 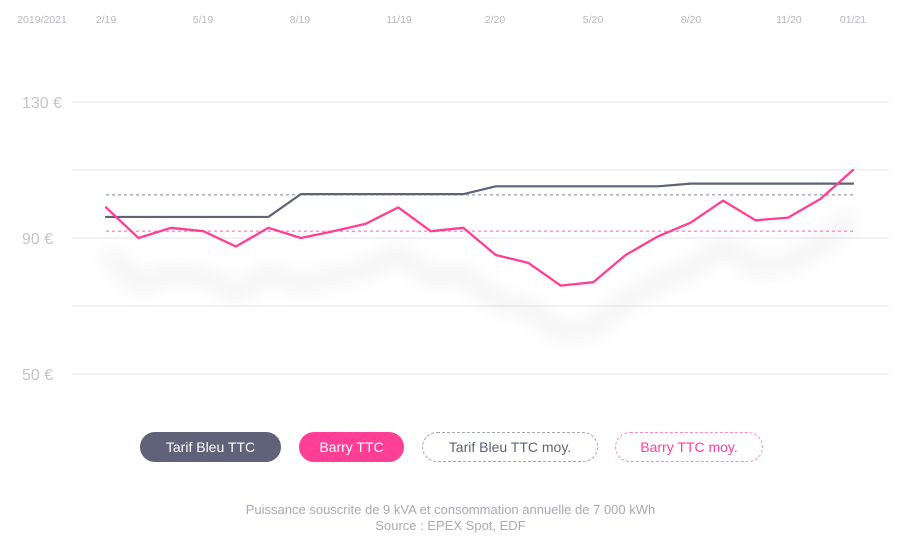 What do you see at coordinates (42, 103) in the screenshot?
I see `y-tick-label: 130 €` at bounding box center [42, 103].